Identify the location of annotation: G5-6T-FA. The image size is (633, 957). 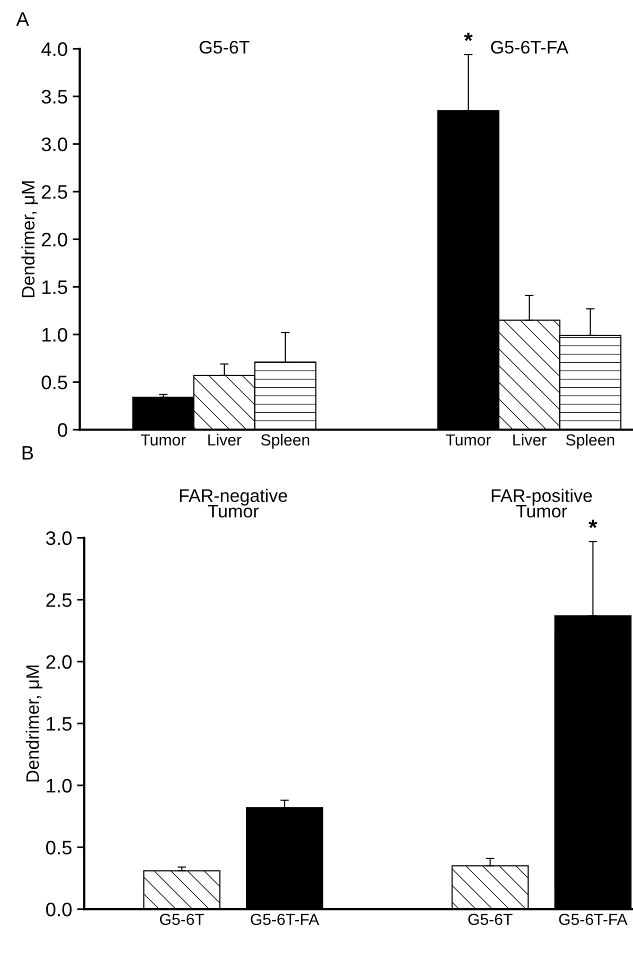
(529, 47).